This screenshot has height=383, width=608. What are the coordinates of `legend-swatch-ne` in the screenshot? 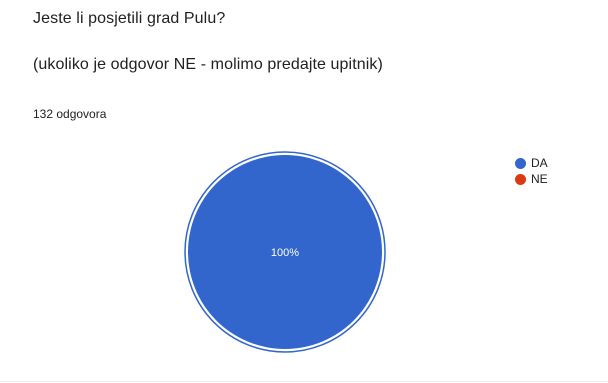 It's located at (520, 179).